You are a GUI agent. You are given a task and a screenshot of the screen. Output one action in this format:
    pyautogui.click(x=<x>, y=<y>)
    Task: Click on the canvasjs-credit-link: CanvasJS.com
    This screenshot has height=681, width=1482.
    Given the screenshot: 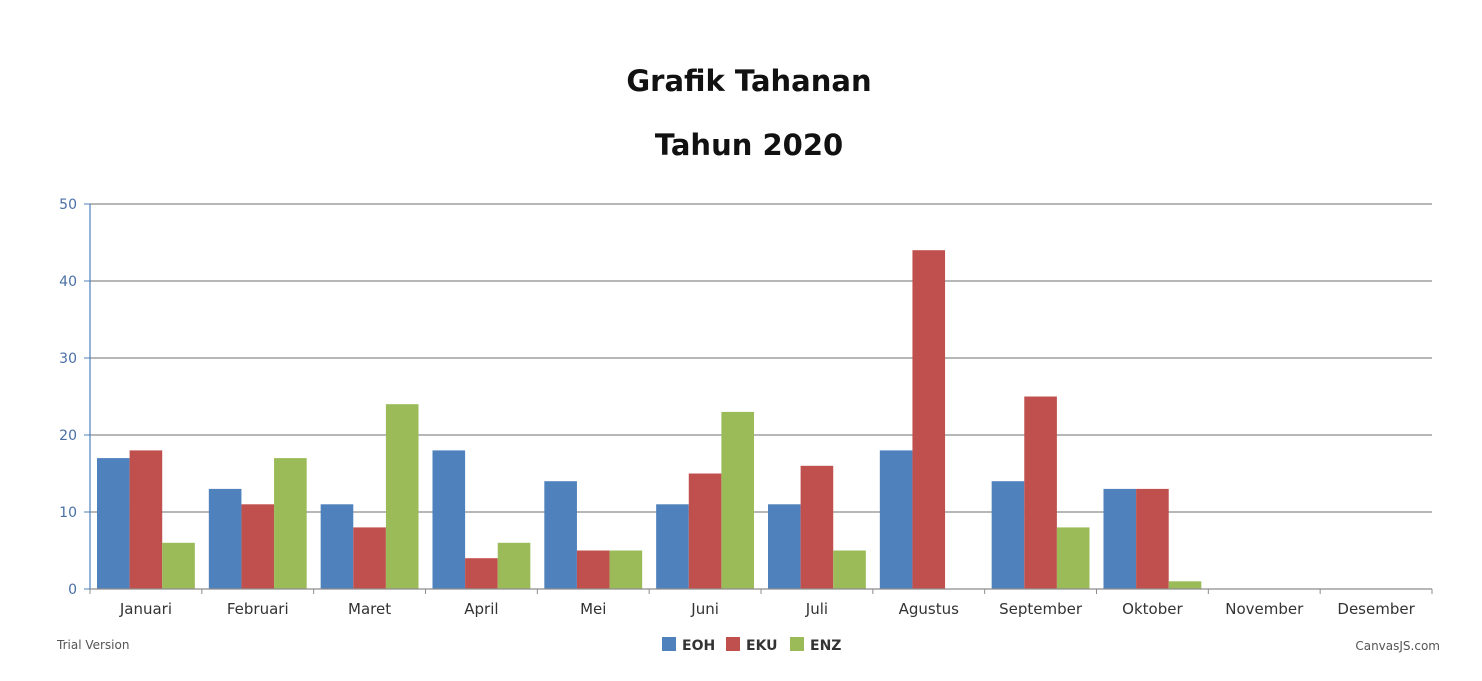 What is the action you would take?
    pyautogui.click(x=1397, y=646)
    